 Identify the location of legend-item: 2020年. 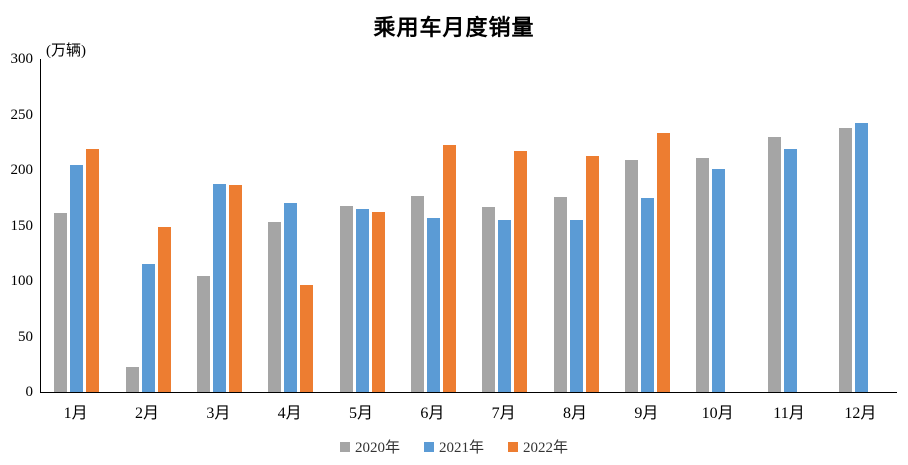
(369, 446).